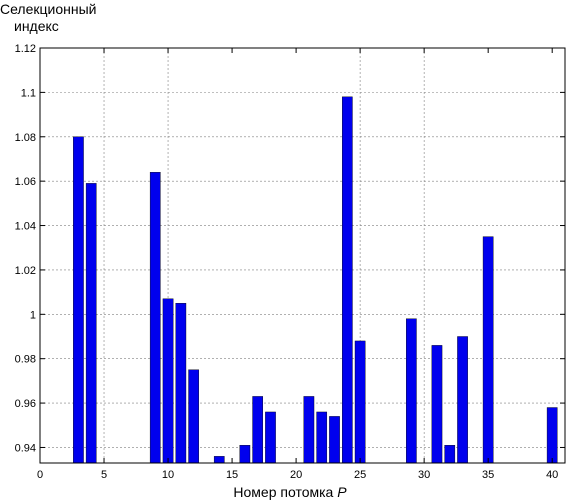 Image resolution: width=567 pixels, height=500 pixels. I want to click on y-tick-label: 1.04, so click(25, 227).